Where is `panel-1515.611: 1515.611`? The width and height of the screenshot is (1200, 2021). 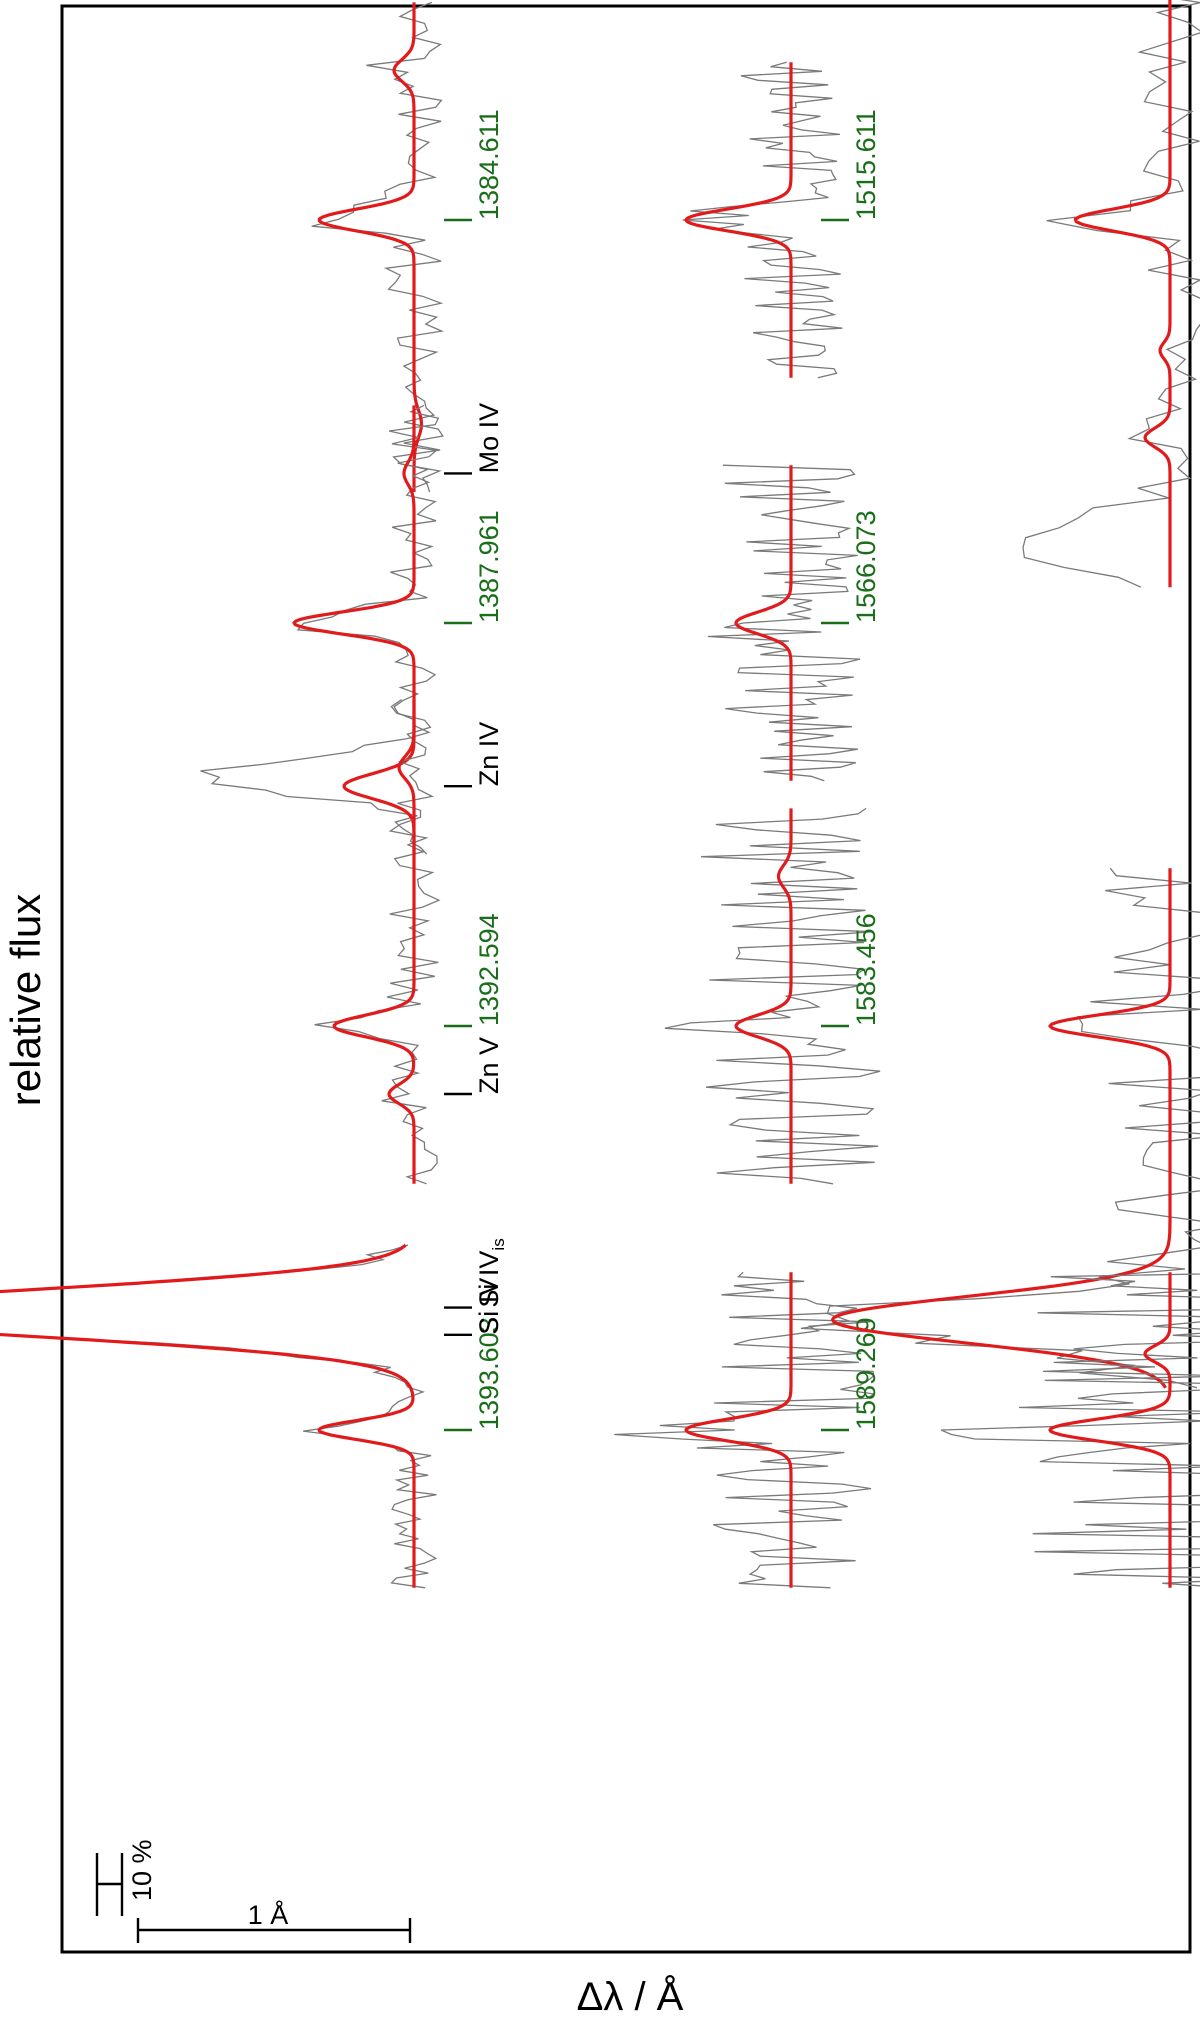
panel-1515.611: 1515.611 is located at coordinates (781, 220).